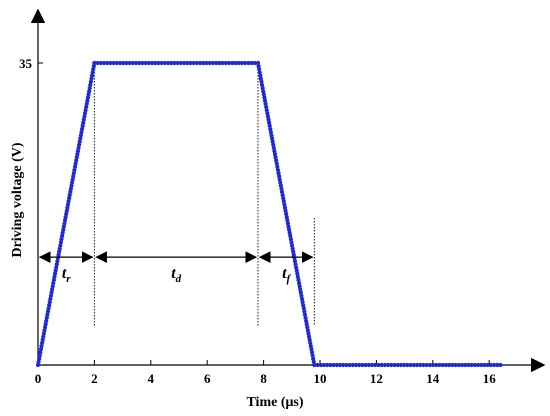 The width and height of the screenshot is (550, 416). I want to click on x-axis-title: Time (μs), so click(274, 402).